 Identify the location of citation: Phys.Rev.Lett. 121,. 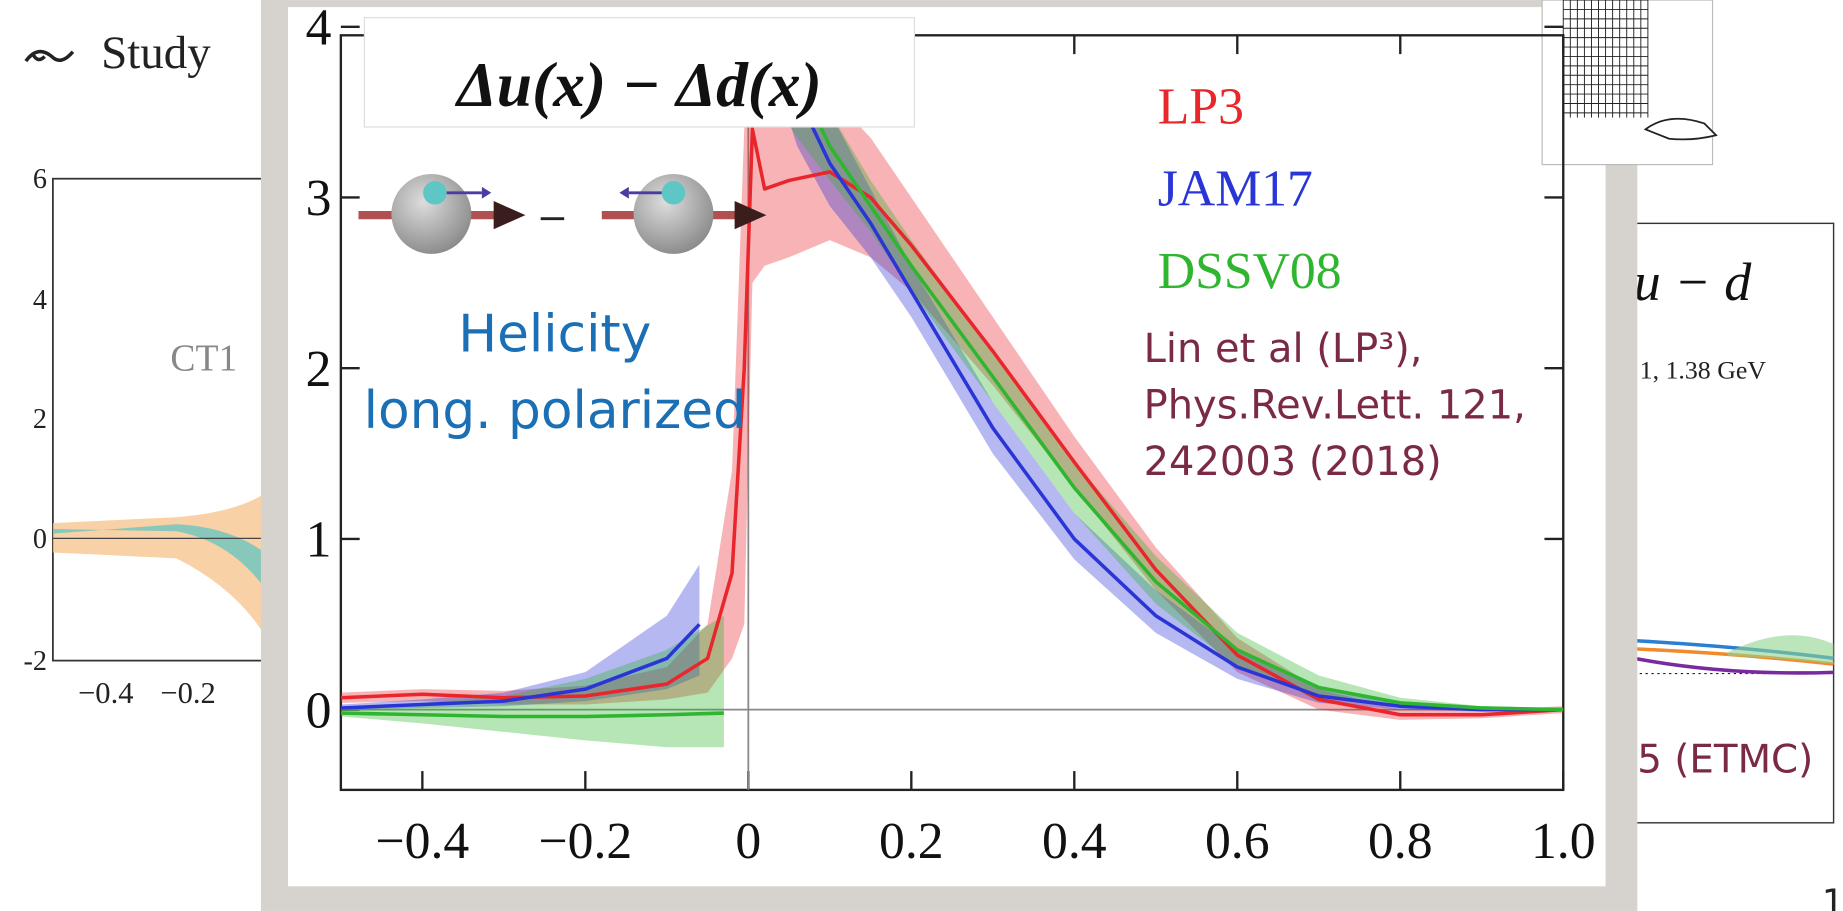
(1335, 405).